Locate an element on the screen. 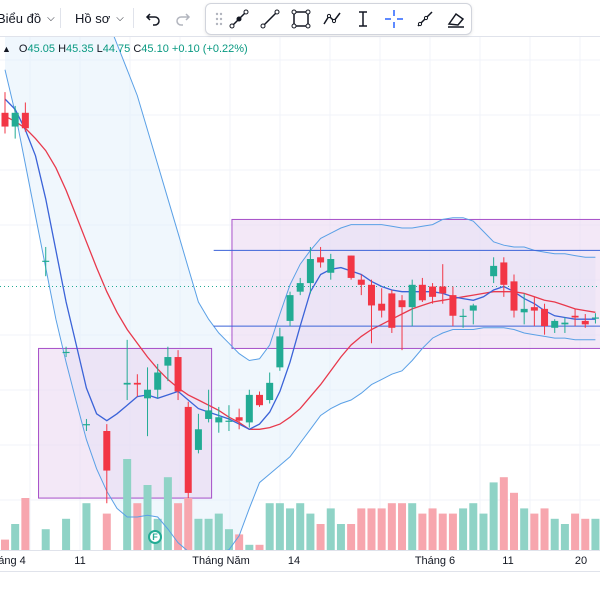  redo-icon is located at coordinates (183, 19).